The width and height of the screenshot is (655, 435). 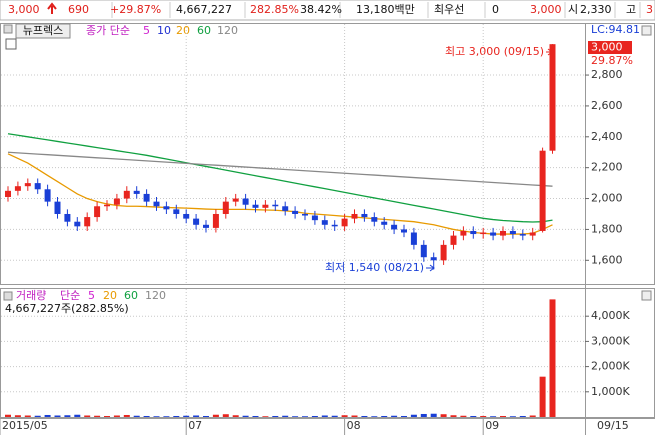 I want to click on x-tick-label: 07, so click(x=195, y=425).